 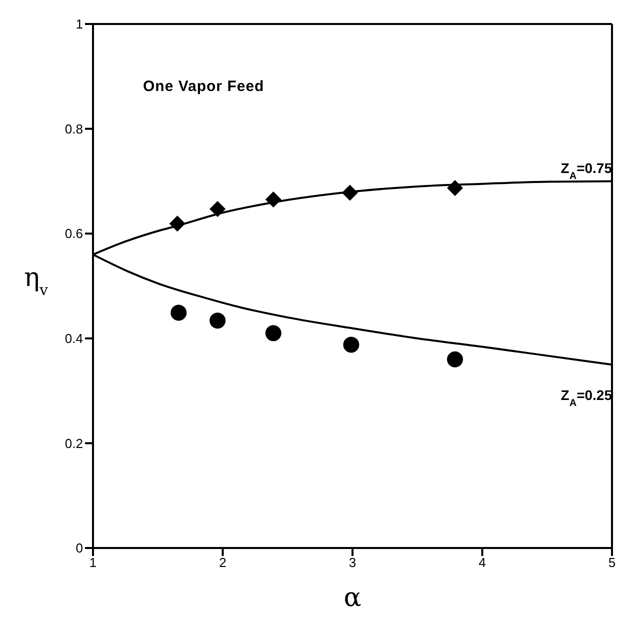 What do you see at coordinates (203, 86) in the screenshot?
I see `text: One Vapor Feed` at bounding box center [203, 86].